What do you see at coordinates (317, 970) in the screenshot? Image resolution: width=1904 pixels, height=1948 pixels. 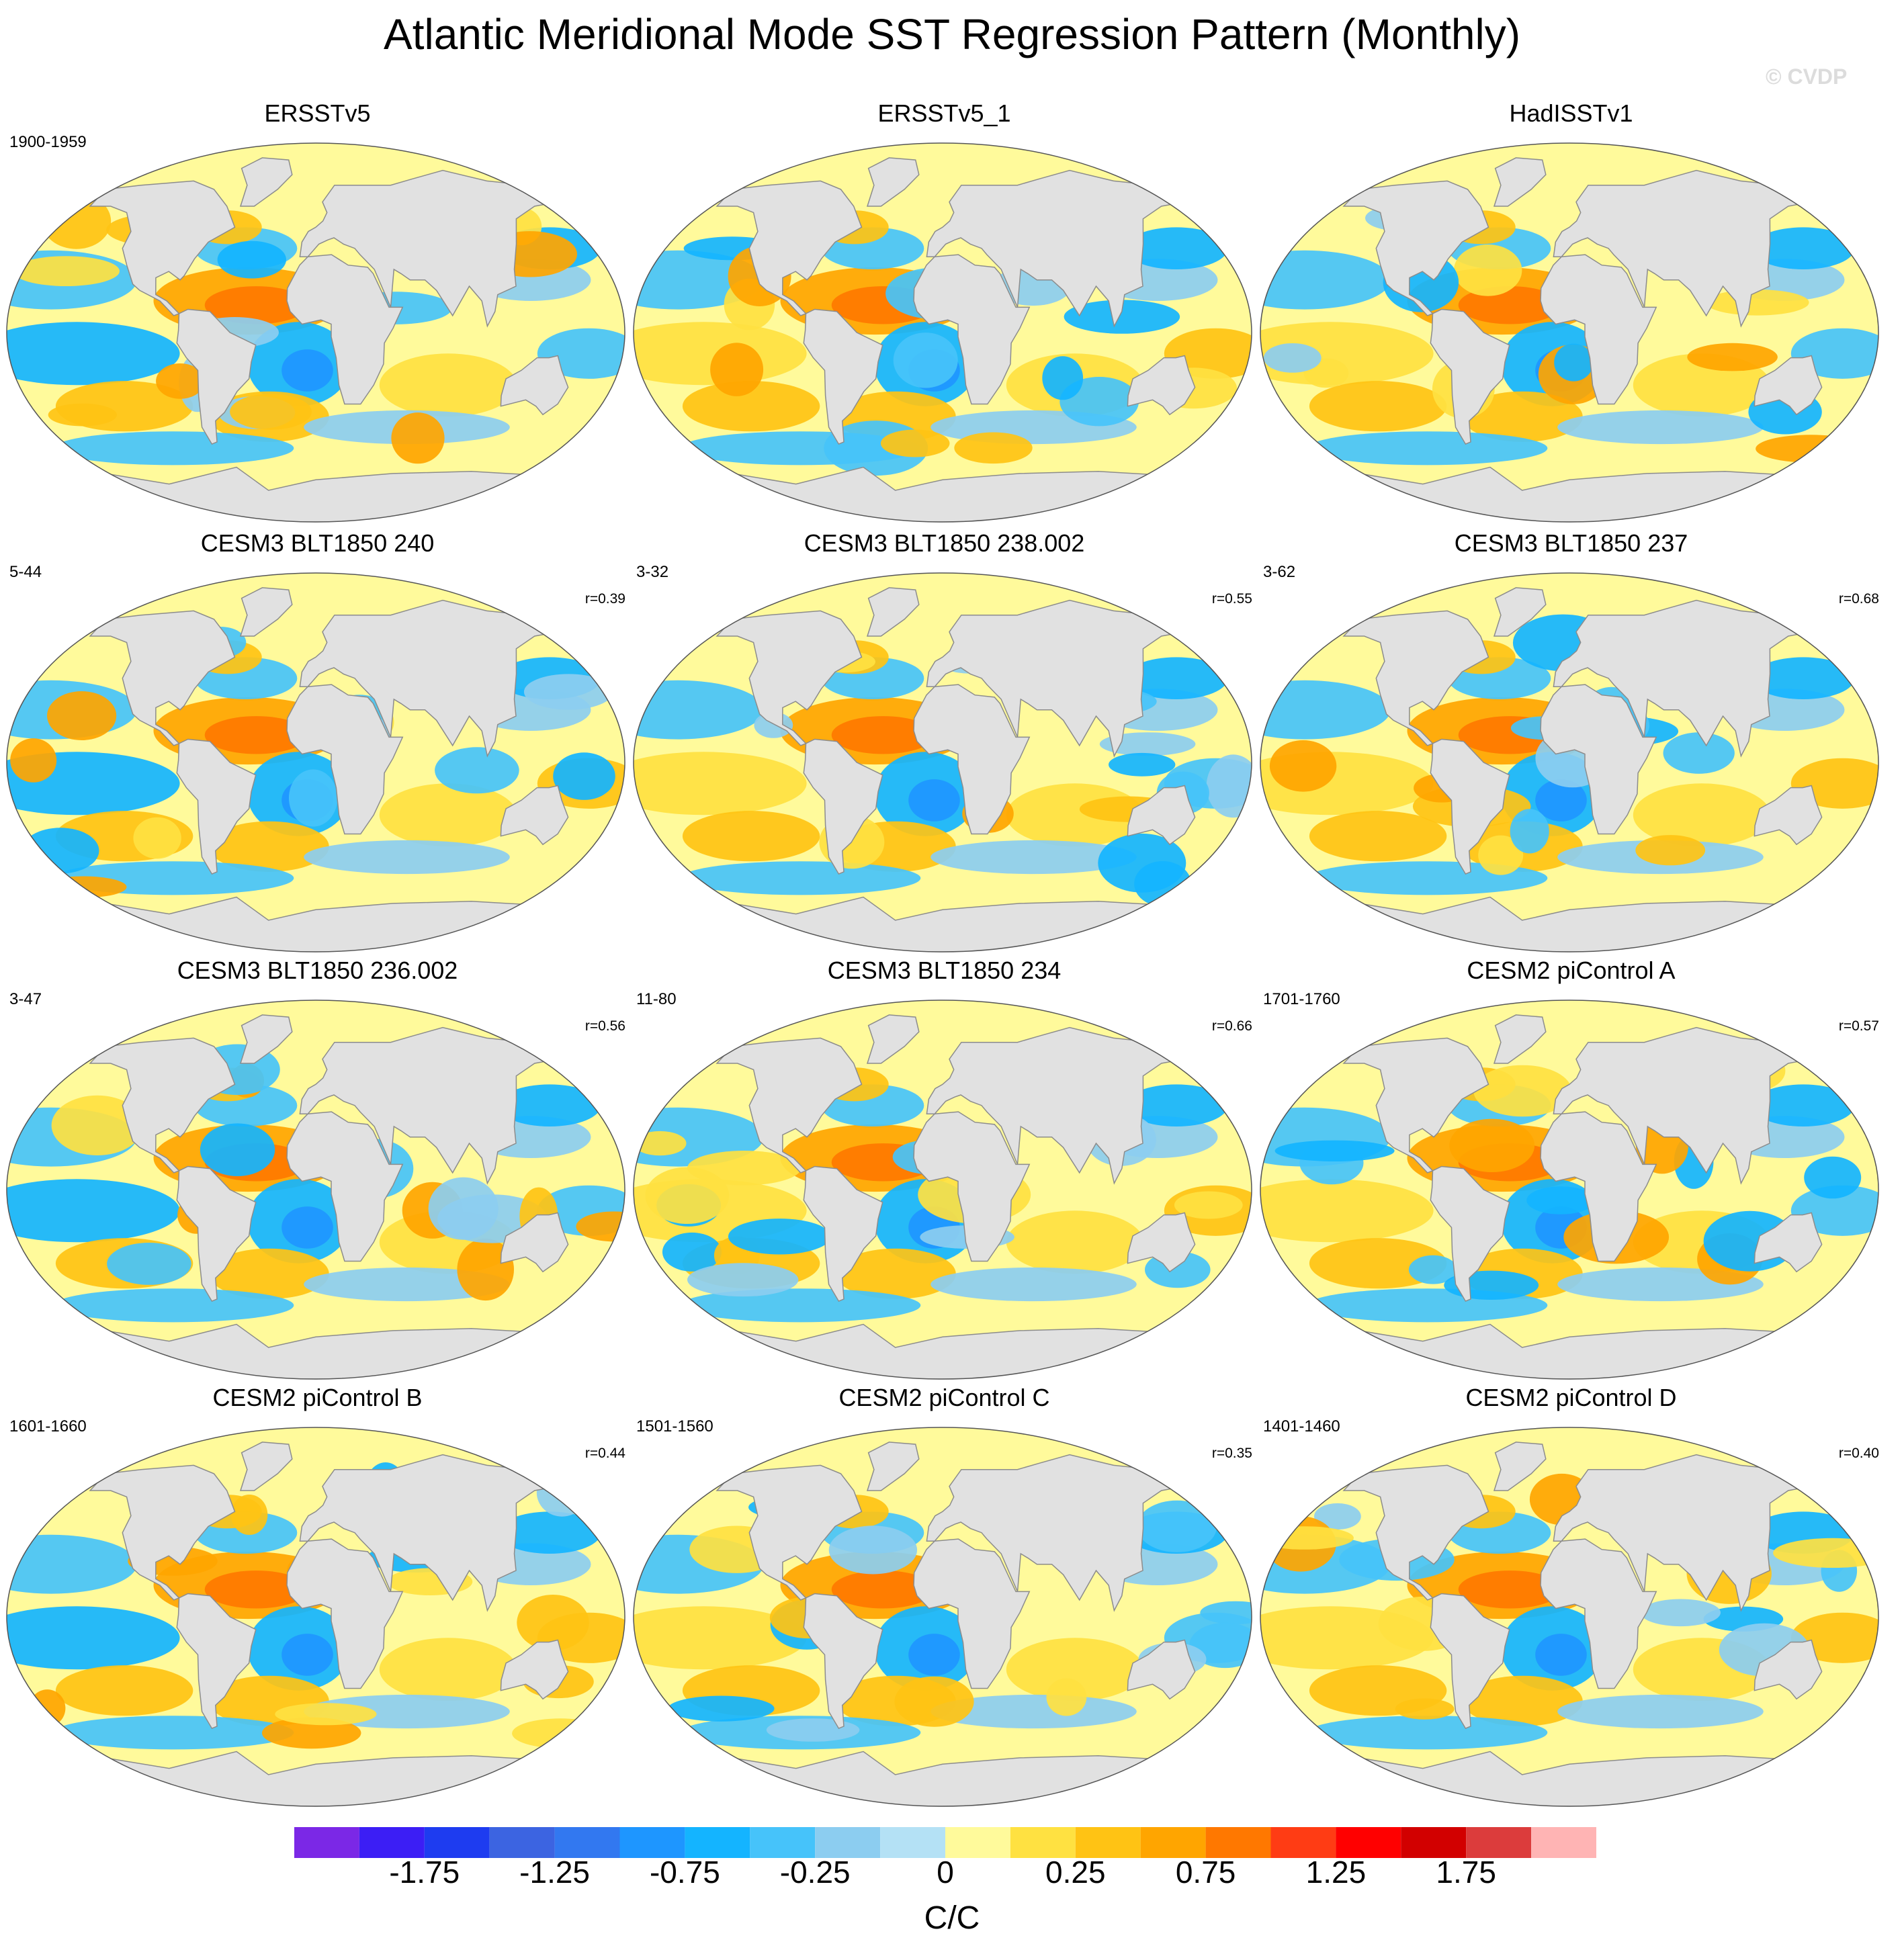 I see `panel-title: CESM3 BLT1850 236.002` at bounding box center [317, 970].